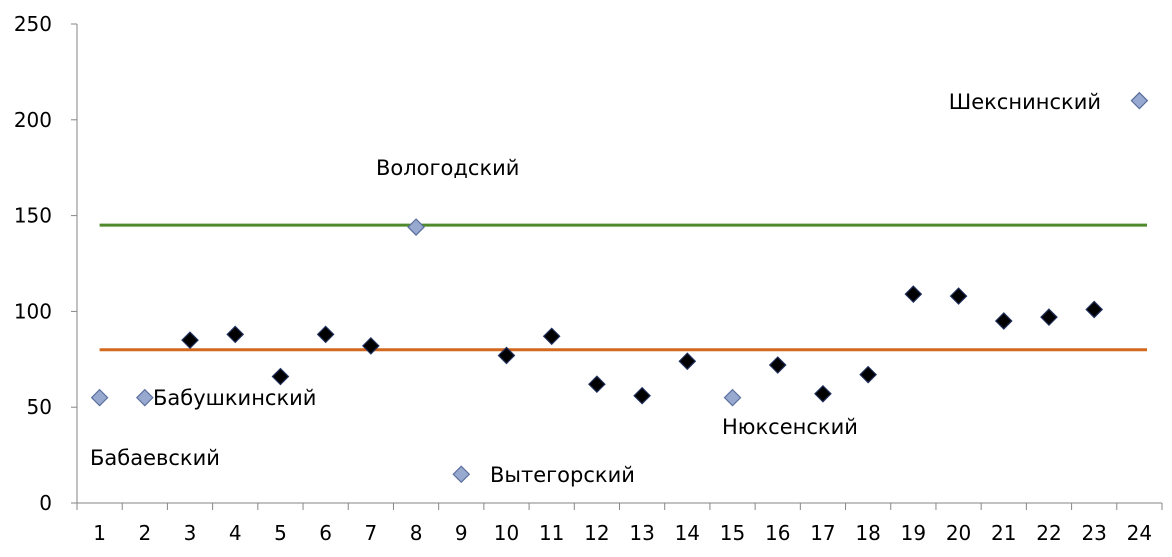 The width and height of the screenshot is (1172, 557). What do you see at coordinates (33, 24) in the screenshot?
I see `y-tick-label: 250` at bounding box center [33, 24].